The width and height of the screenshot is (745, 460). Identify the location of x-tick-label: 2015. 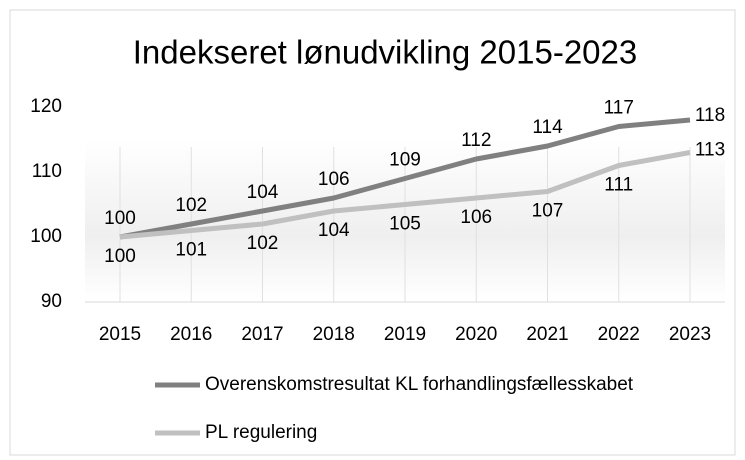
(120, 334).